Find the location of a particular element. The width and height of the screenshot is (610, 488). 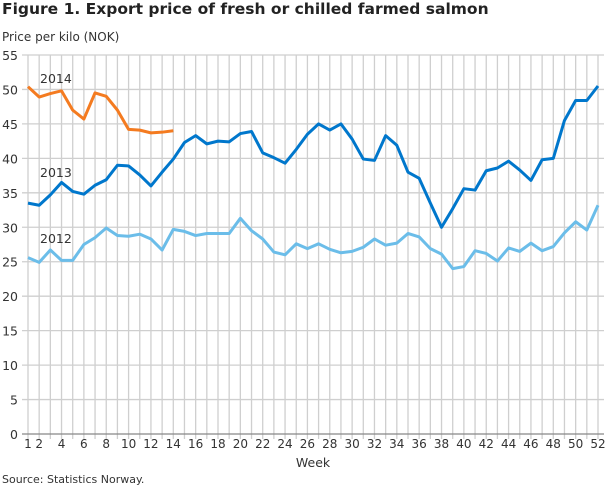

x-tick-label: 48 is located at coordinates (553, 444).